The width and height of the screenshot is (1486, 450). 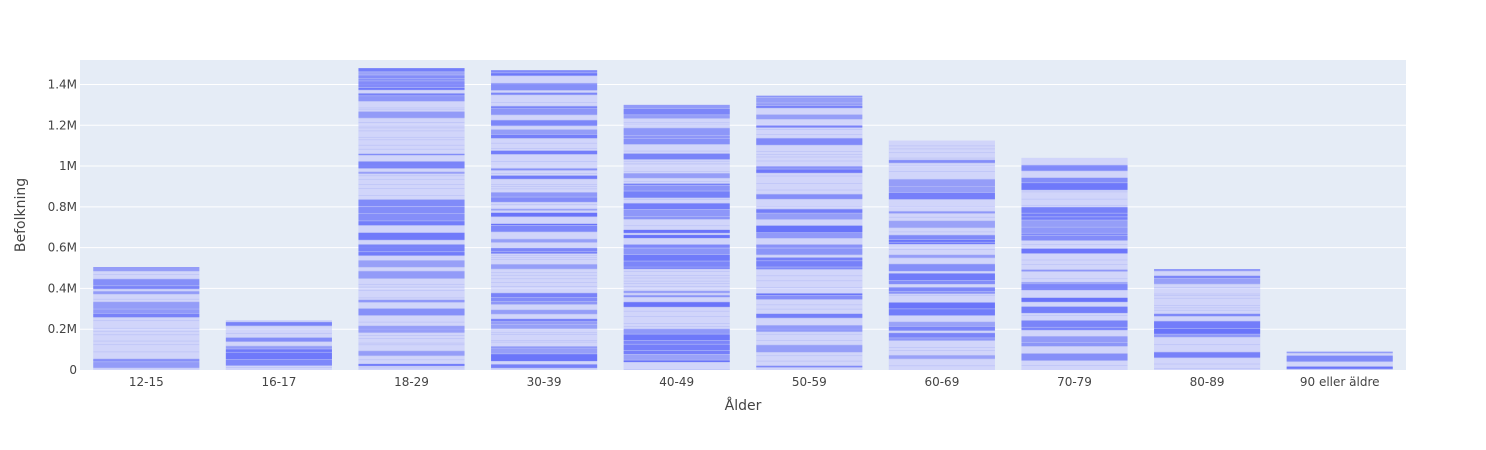 What do you see at coordinates (941, 255) in the screenshot?
I see `bar-body` at bounding box center [941, 255].